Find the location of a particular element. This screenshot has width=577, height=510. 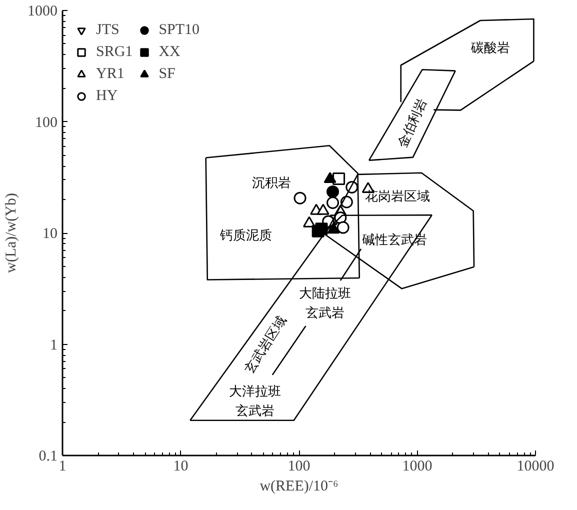

legend-label: SF is located at coordinates (167, 74).